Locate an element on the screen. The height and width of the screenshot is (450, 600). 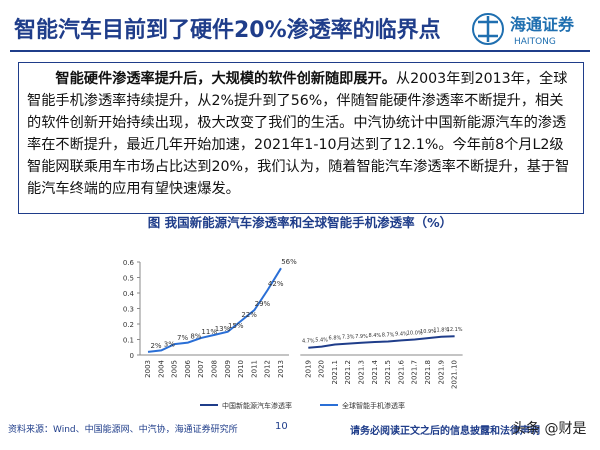
x-tick-label: 2021.1 is located at coordinates (335, 372).